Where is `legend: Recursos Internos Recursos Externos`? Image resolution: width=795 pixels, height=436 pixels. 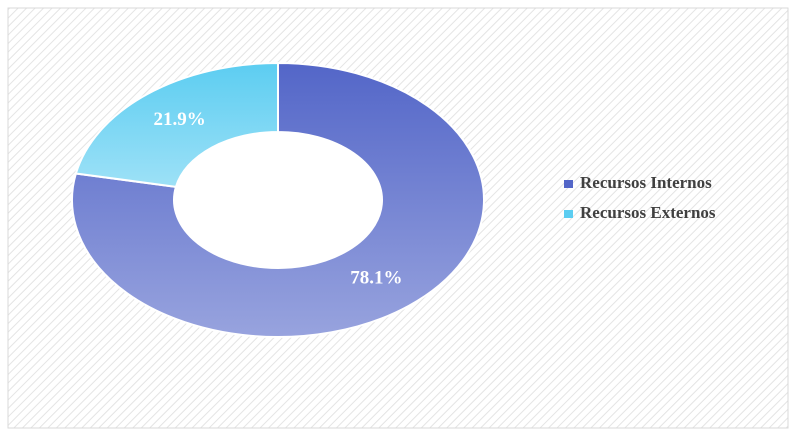 legend: Recursos Internos Recursos Externos is located at coordinates (640, 197).